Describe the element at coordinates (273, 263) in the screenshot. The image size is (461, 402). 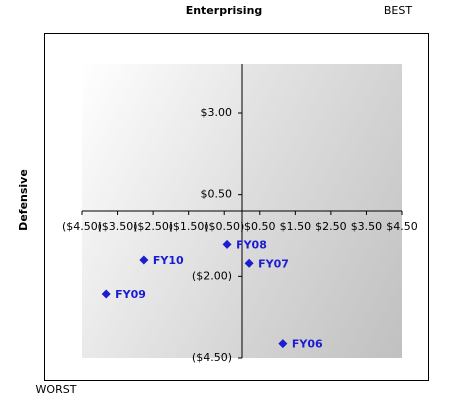
I see `point-label: FY07` at that location.